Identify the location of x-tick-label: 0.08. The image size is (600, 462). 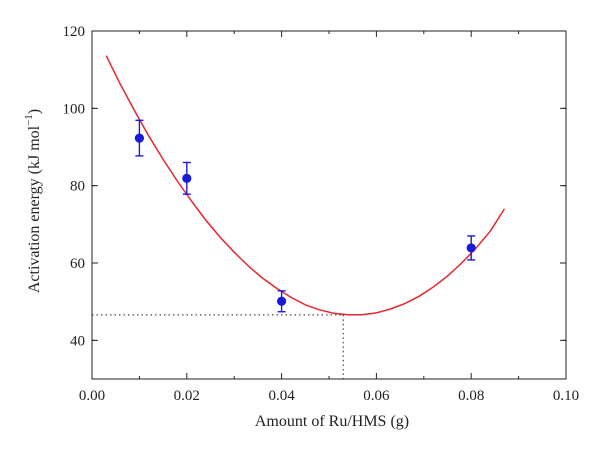
(471, 396).